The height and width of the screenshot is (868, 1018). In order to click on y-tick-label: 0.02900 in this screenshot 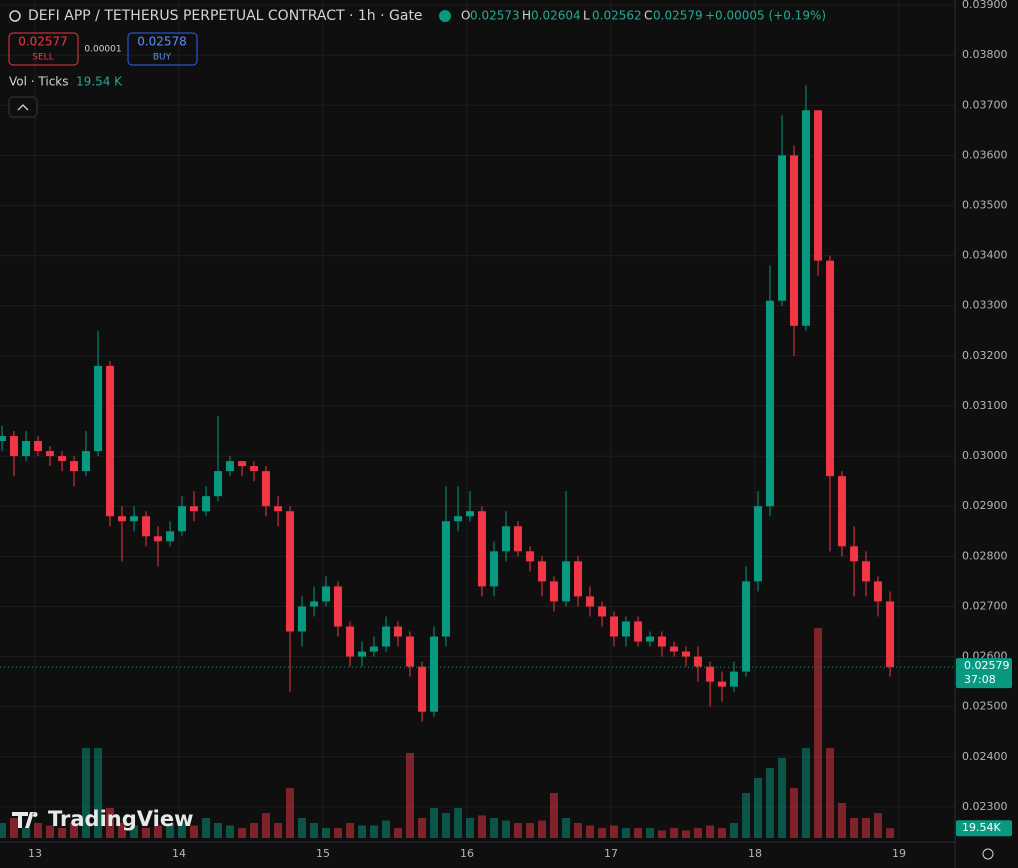, I will do `click(985, 505)`.